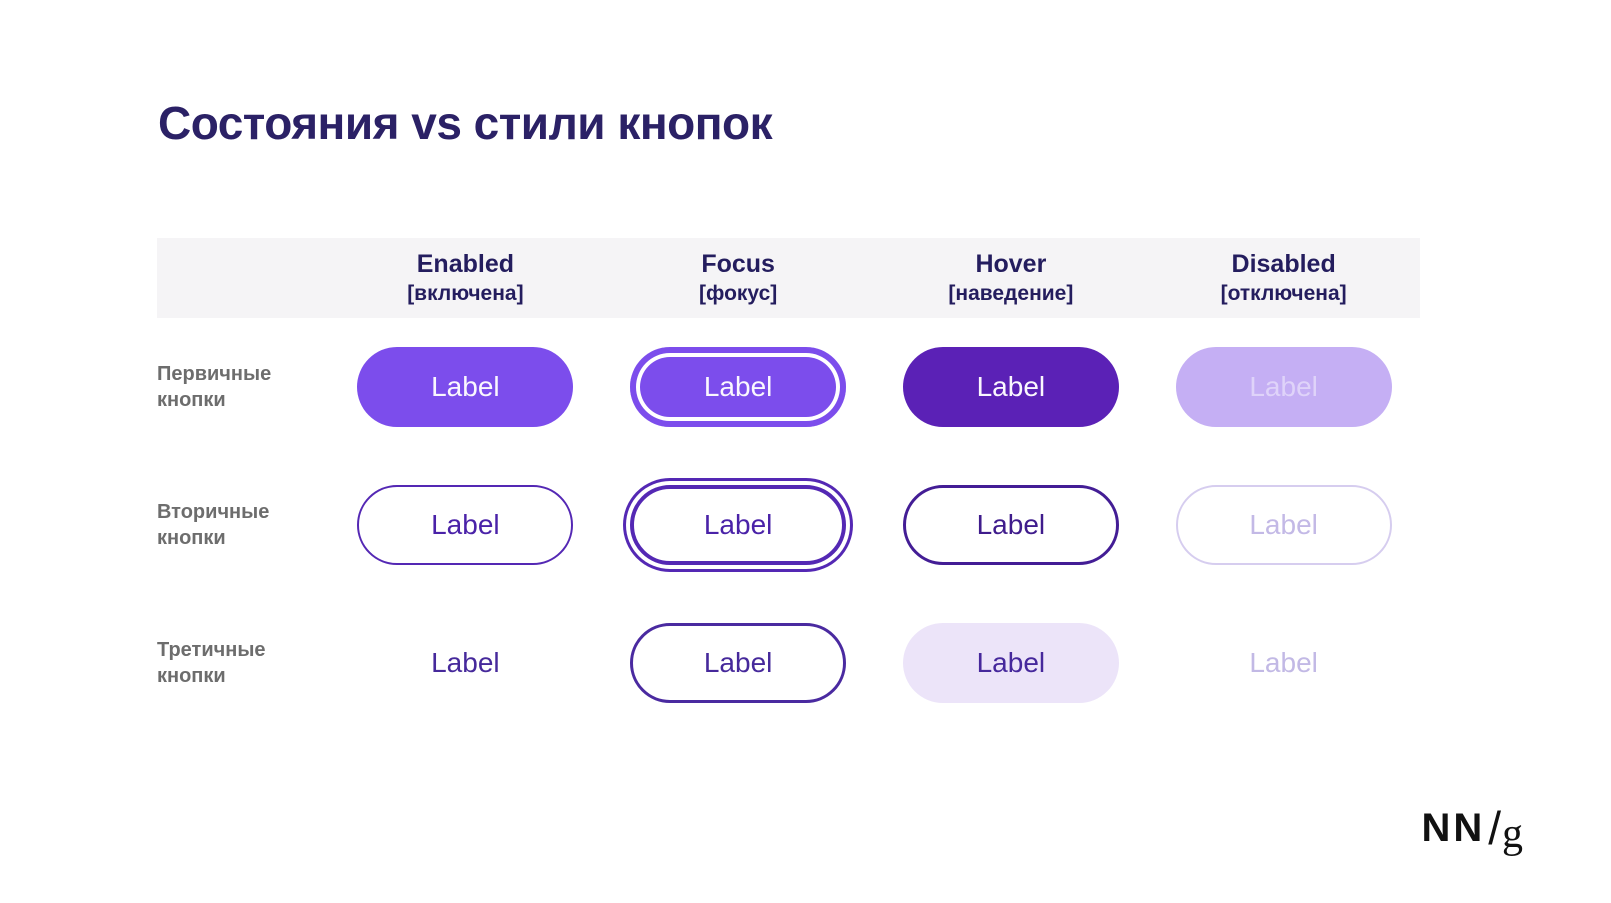 Image resolution: width=1611 pixels, height=903 pixels. I want to click on cell-secondary-hover: Label, so click(1011, 525).